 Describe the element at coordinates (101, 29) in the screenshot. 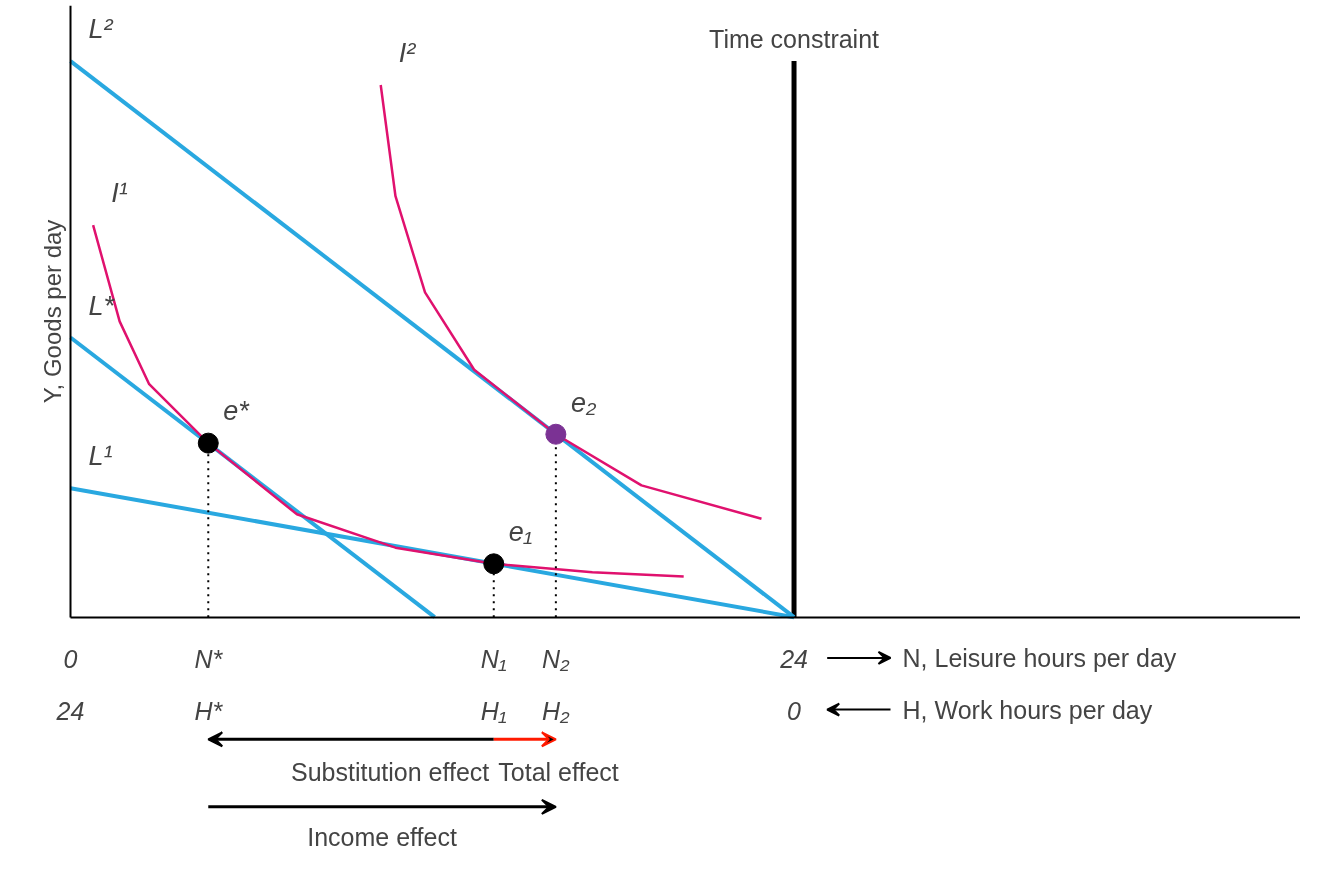

I see `series-label: L²` at that location.